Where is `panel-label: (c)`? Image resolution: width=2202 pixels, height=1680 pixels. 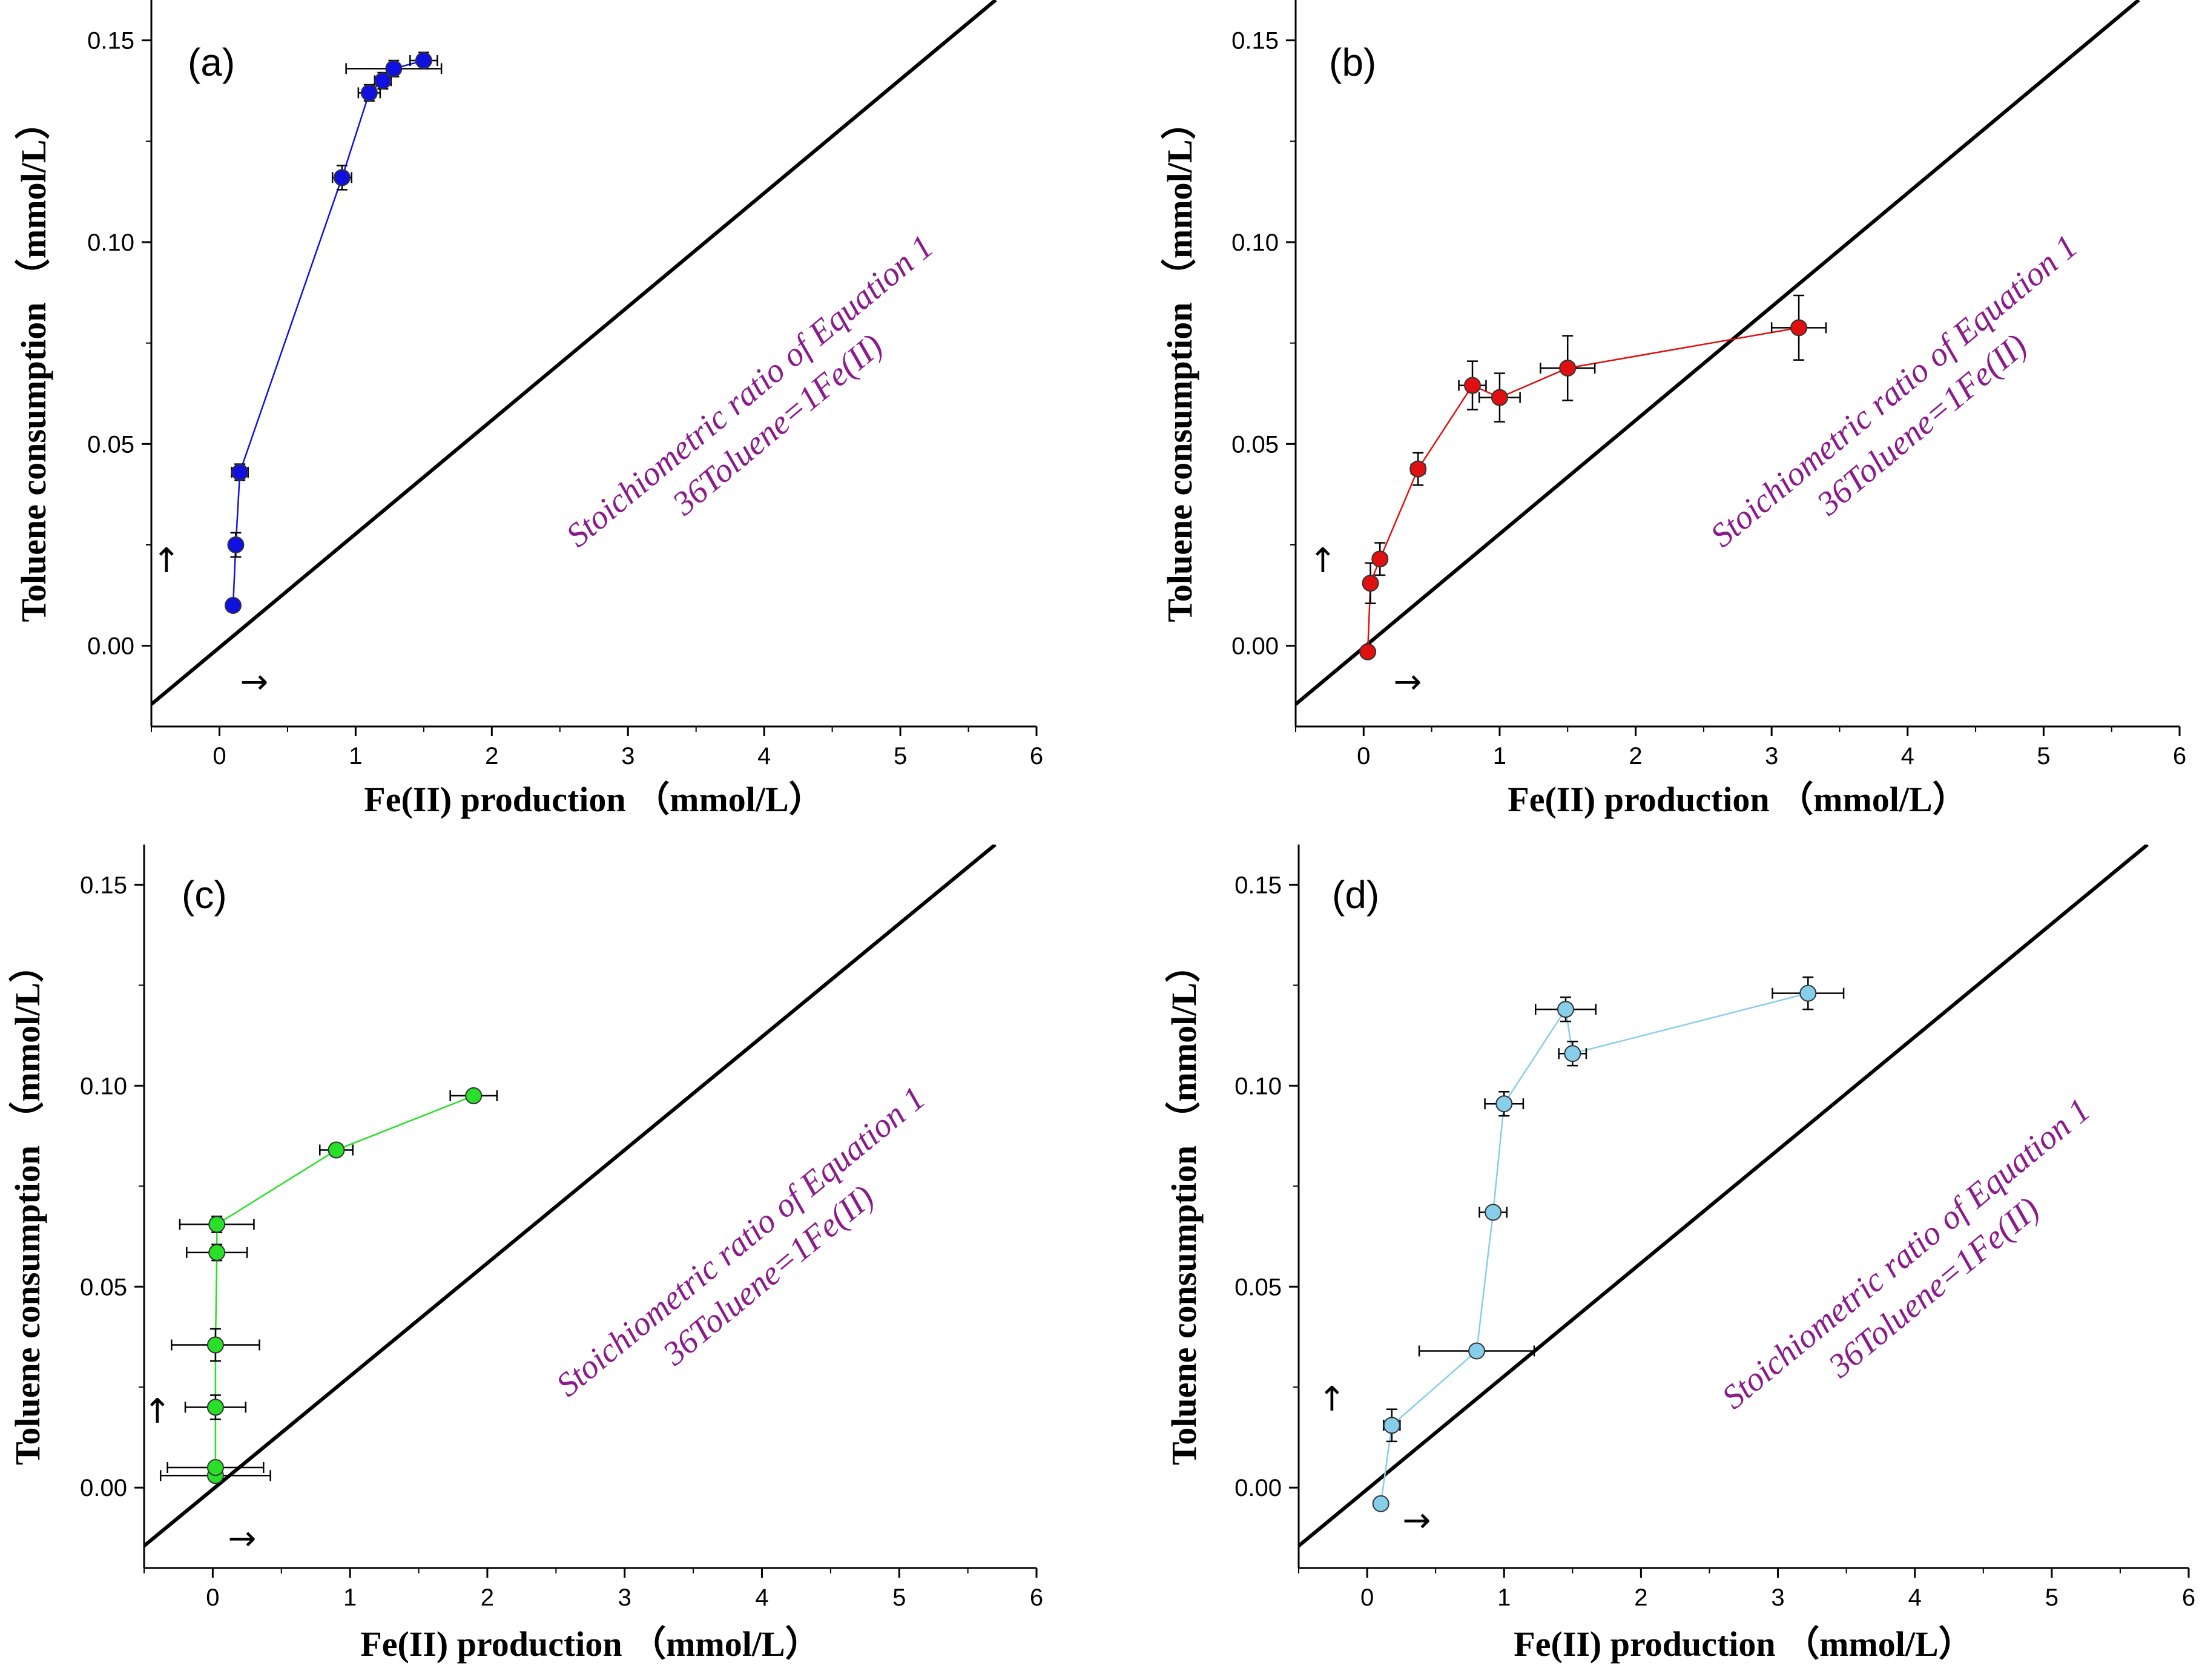
panel-label: (c) is located at coordinates (204, 895).